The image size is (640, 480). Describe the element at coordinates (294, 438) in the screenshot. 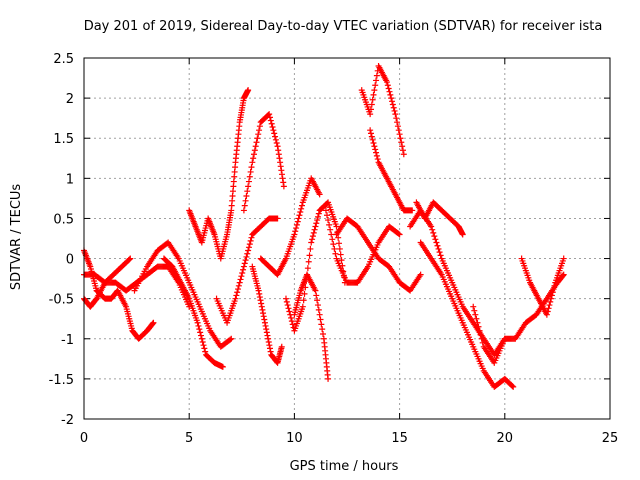

I see `x-tick-label: 10` at that location.